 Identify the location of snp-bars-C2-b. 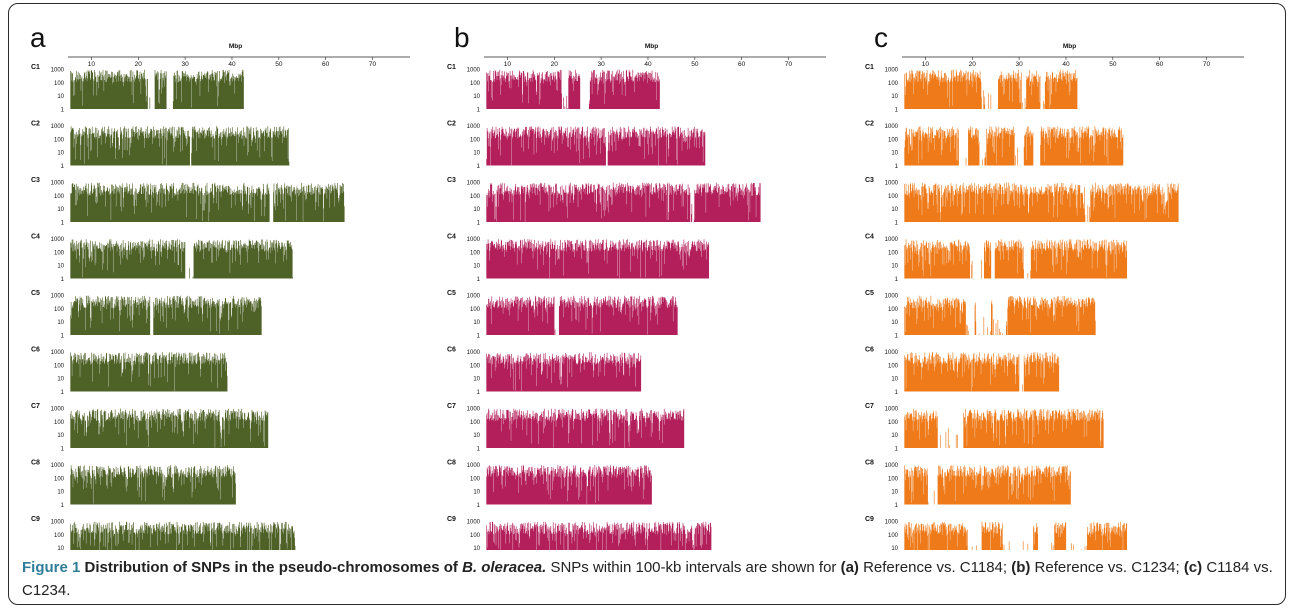
(596, 146).